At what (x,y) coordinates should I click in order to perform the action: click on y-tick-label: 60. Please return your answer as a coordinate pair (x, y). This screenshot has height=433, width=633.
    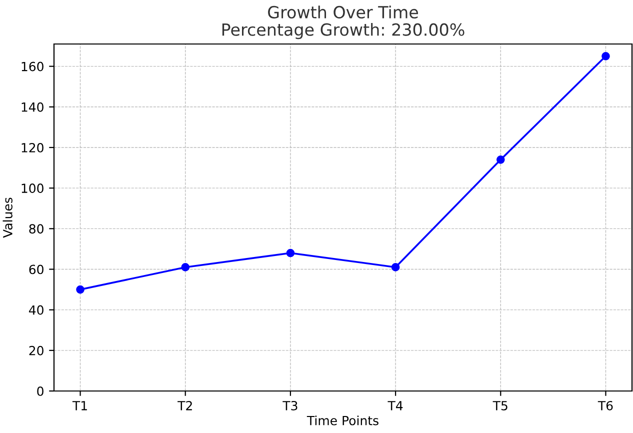
    Looking at the image, I should click on (36, 269).